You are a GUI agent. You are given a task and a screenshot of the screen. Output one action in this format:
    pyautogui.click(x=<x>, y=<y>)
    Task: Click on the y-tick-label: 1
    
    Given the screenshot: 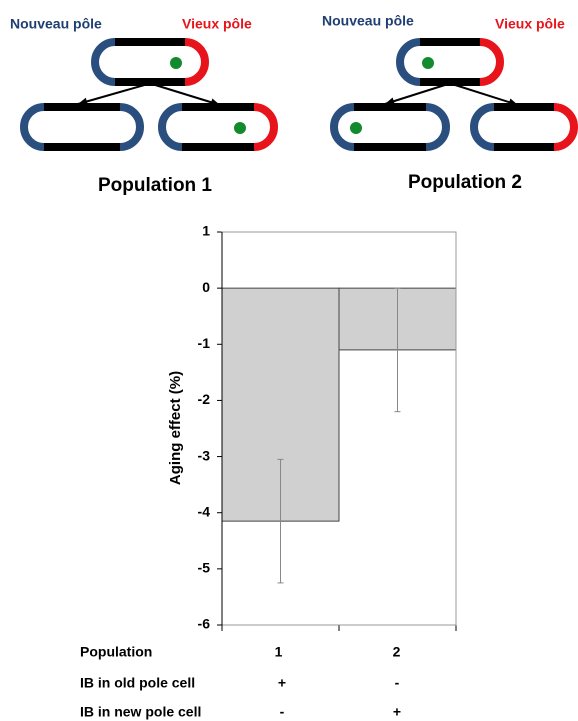 What is the action you would take?
    pyautogui.click(x=206, y=231)
    